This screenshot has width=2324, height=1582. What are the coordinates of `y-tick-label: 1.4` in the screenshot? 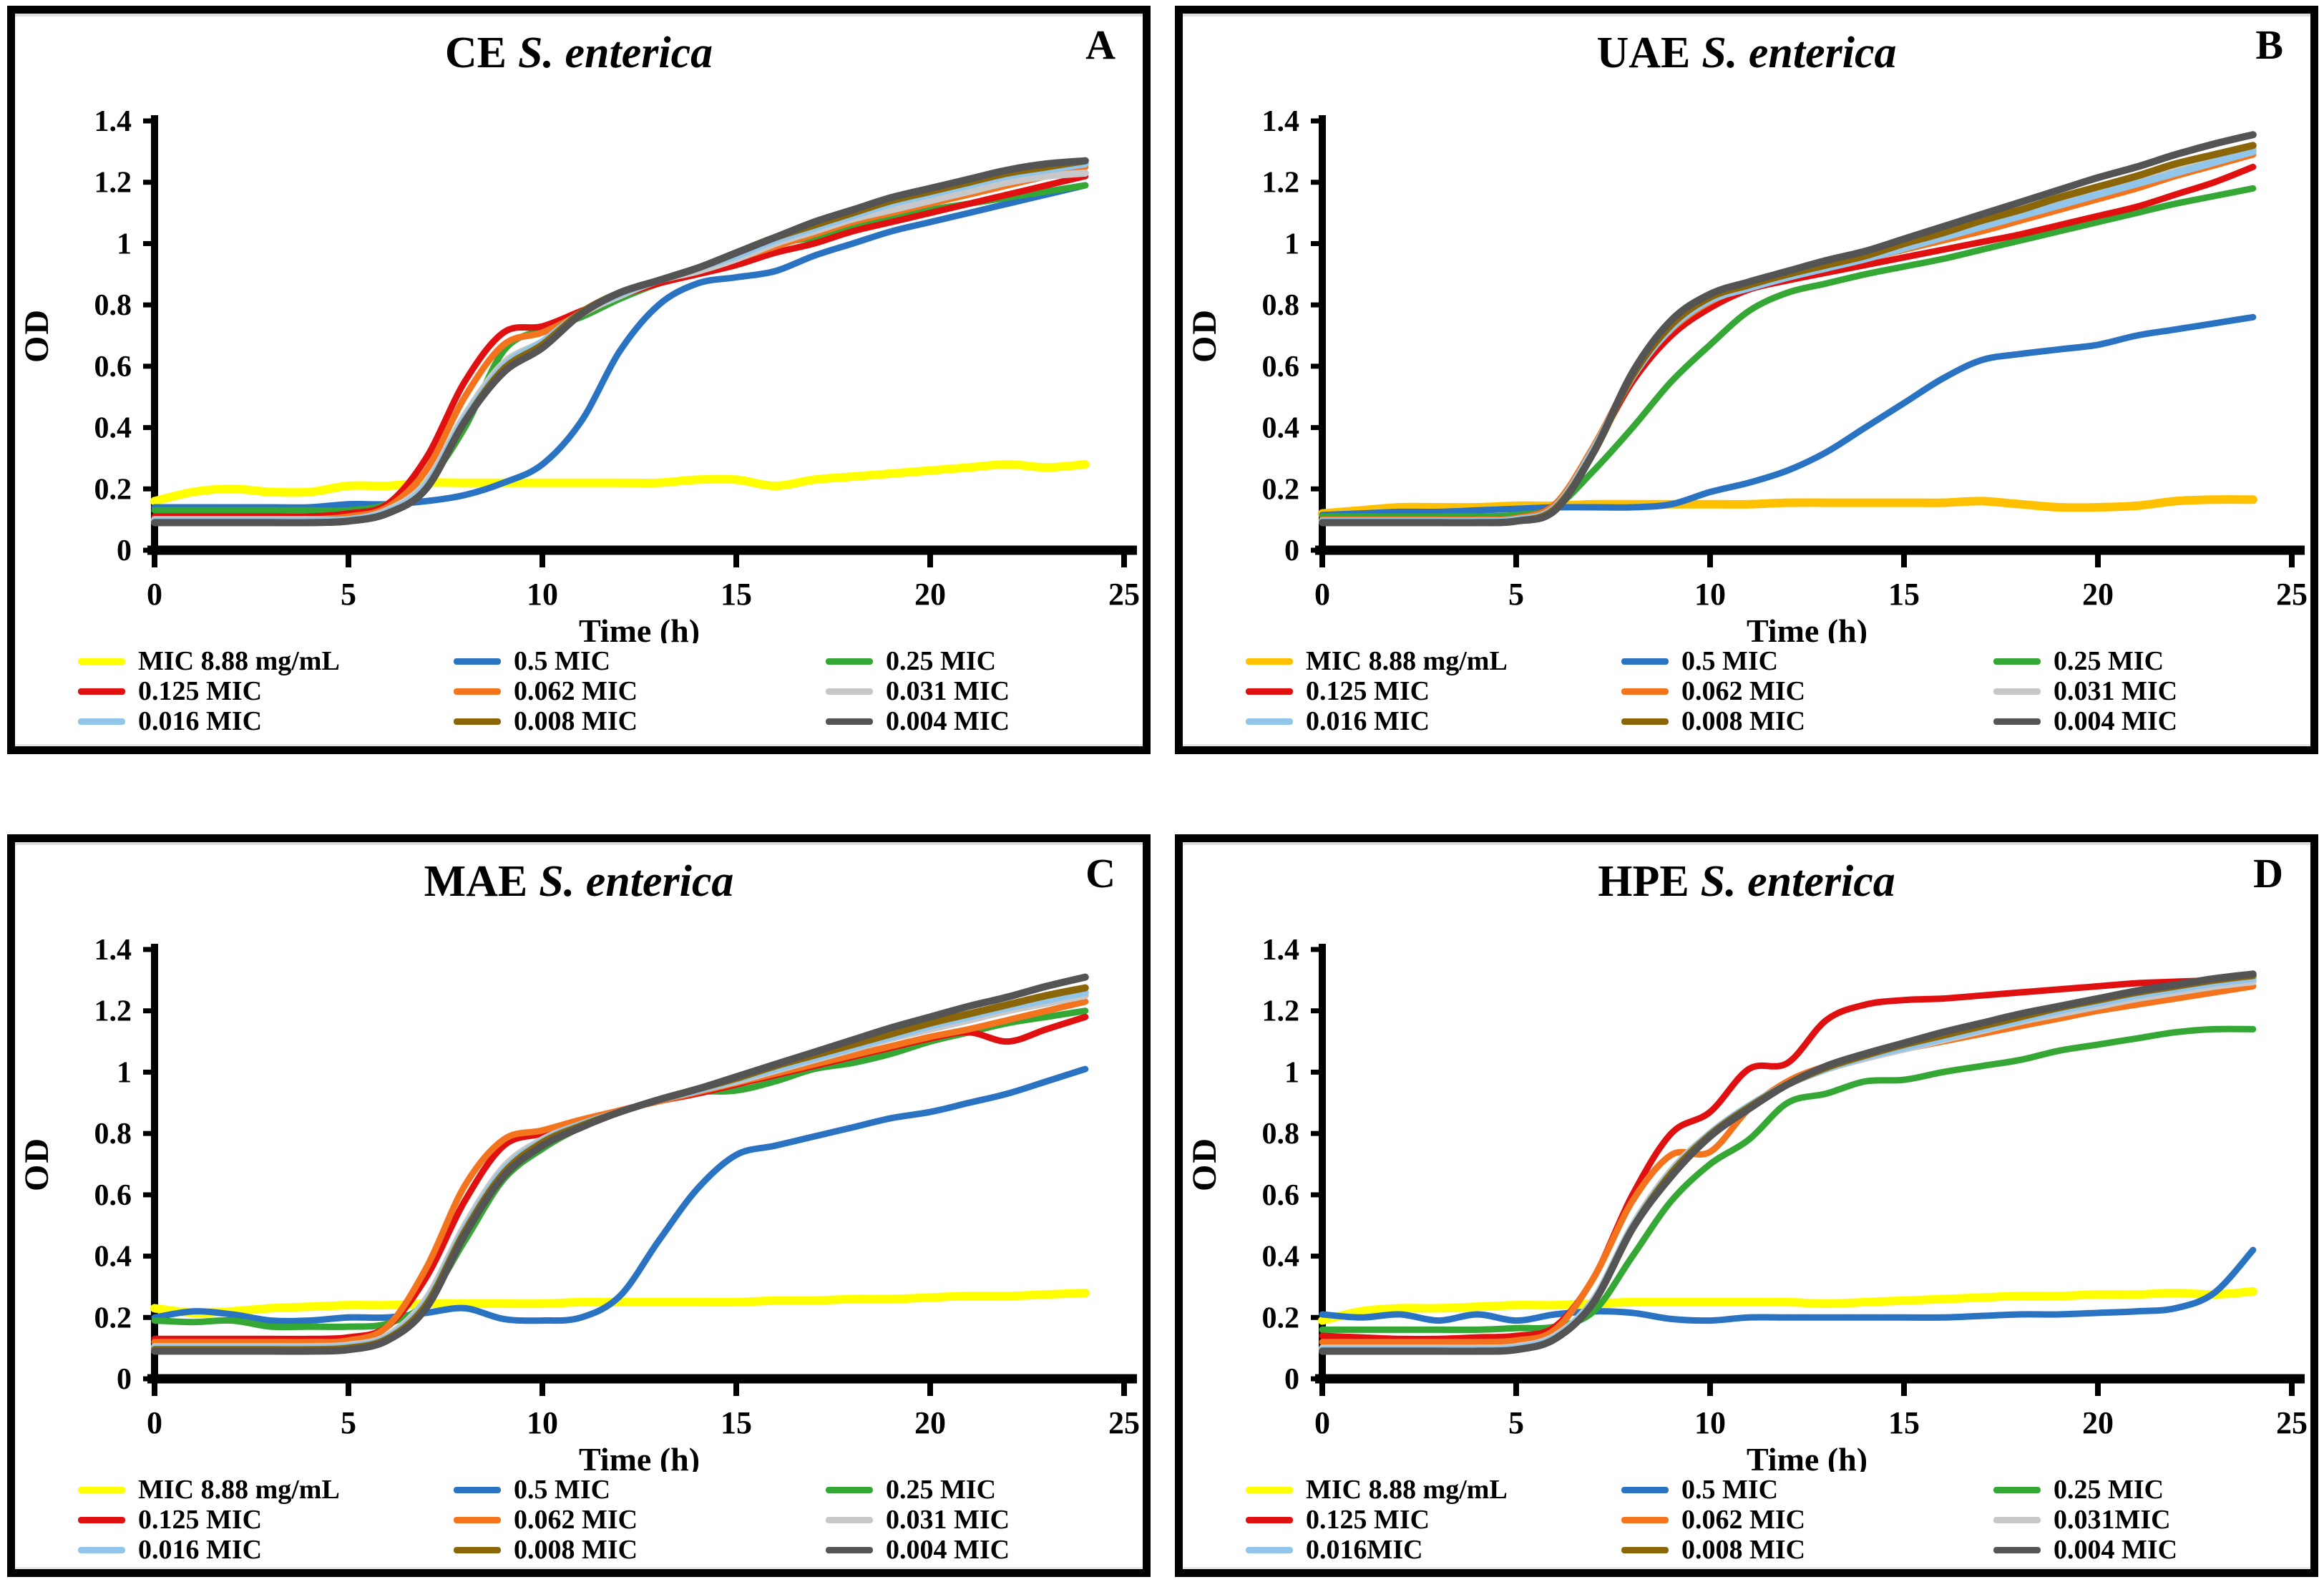 It's located at (1281, 950).